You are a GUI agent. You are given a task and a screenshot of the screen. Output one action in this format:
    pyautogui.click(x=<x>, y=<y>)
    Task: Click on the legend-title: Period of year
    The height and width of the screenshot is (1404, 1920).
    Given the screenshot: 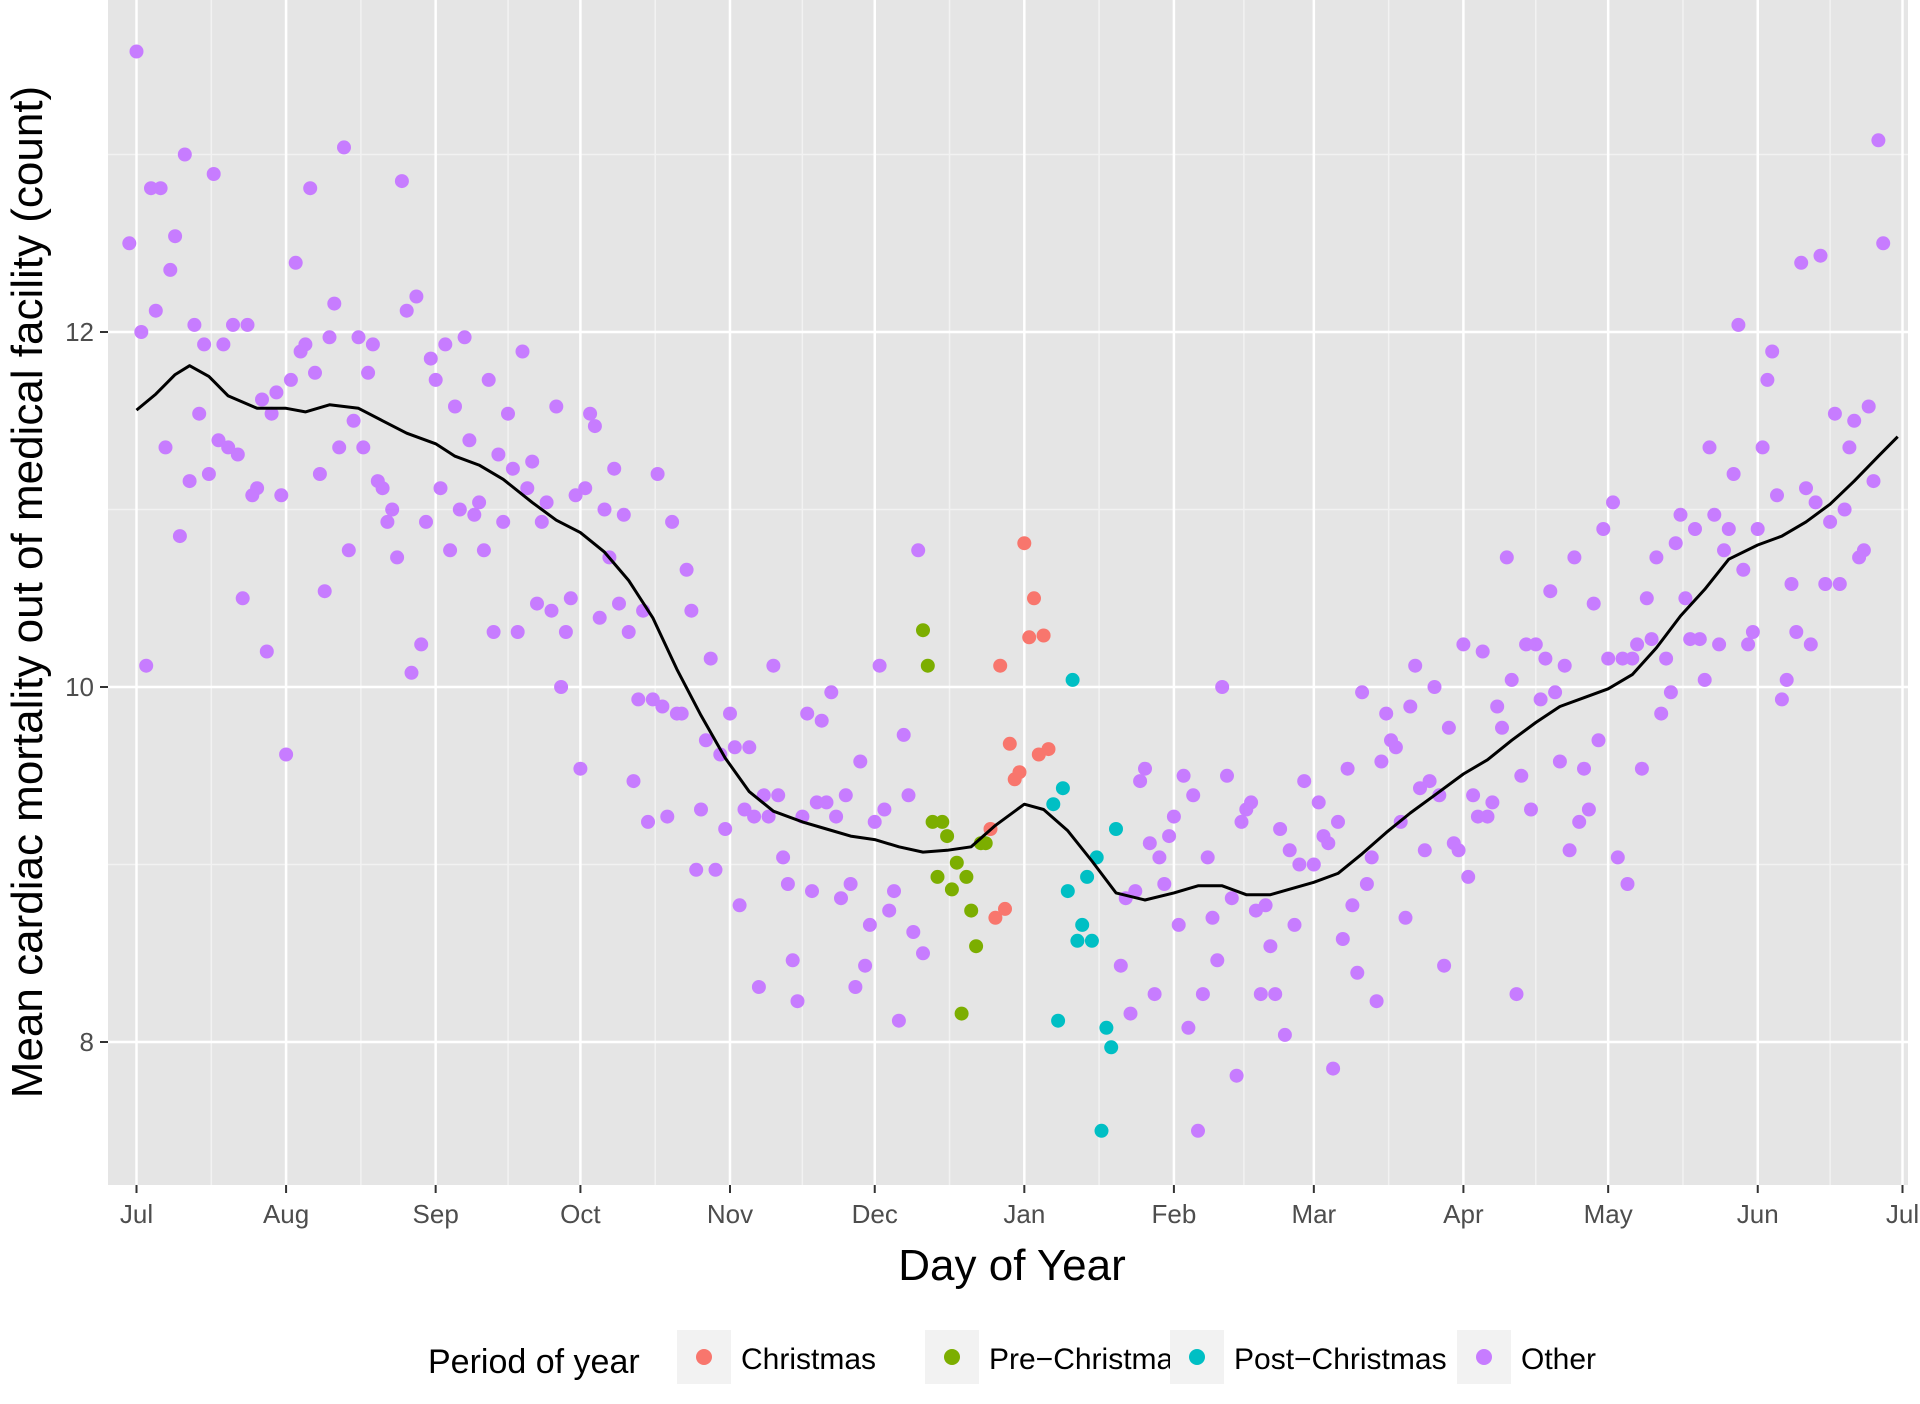 What is the action you would take?
    pyautogui.click(x=534, y=1362)
    